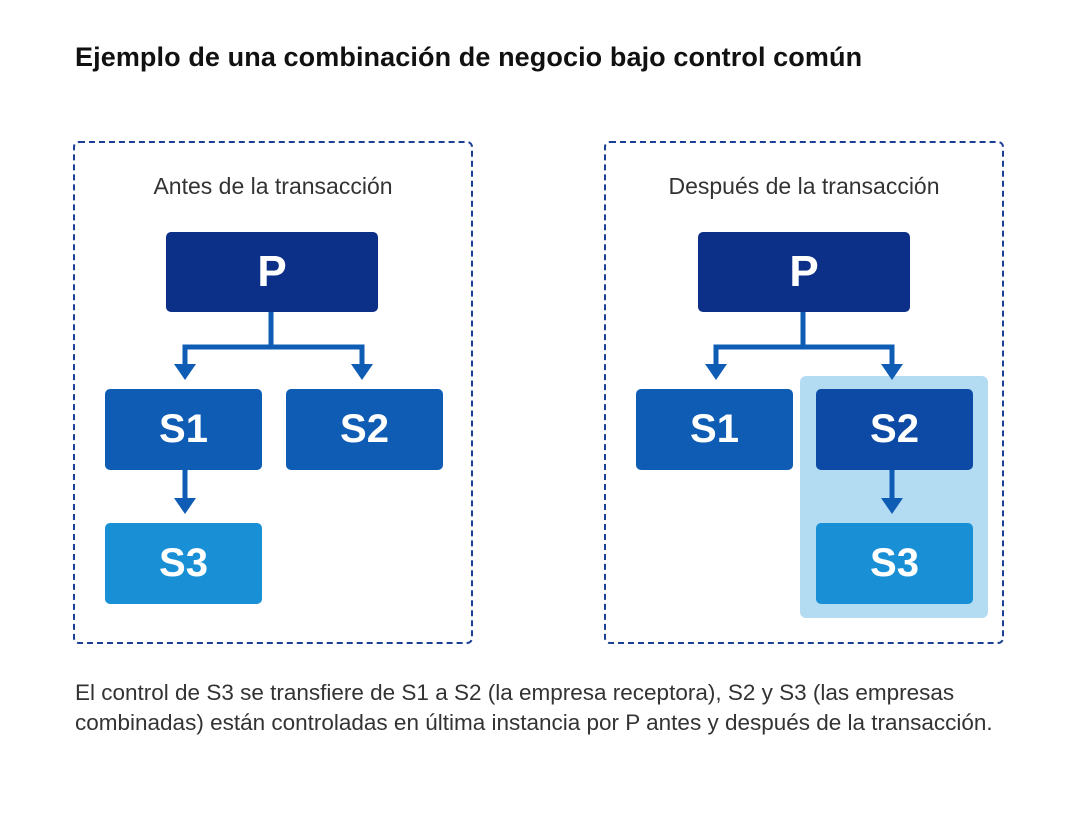  What do you see at coordinates (894, 429) in the screenshot?
I see `after-node-s2: S2` at bounding box center [894, 429].